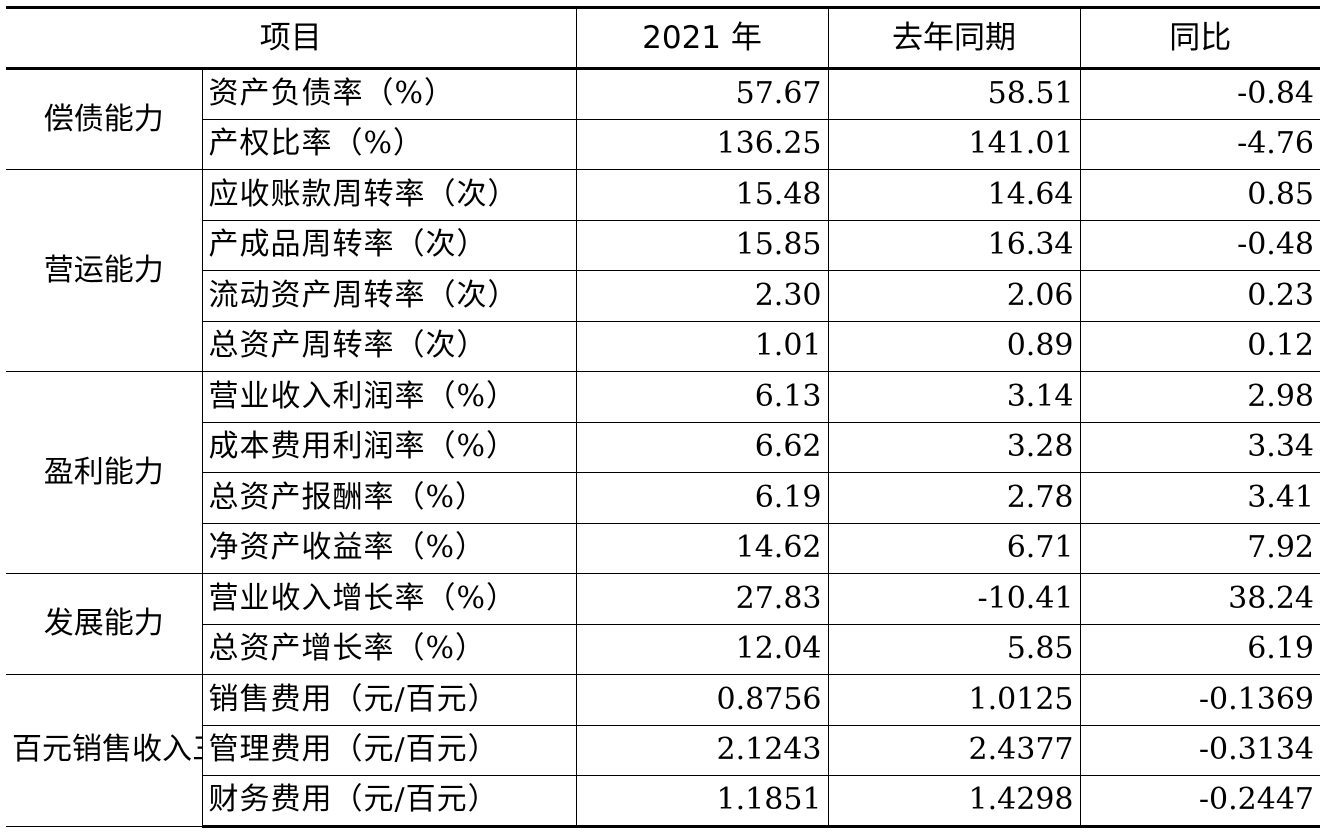 Image resolution: width=1324 pixels, height=834 pixels. Describe the element at coordinates (1199, 195) in the screenshot. I see `yoy-value-cell: 0.85` at that location.